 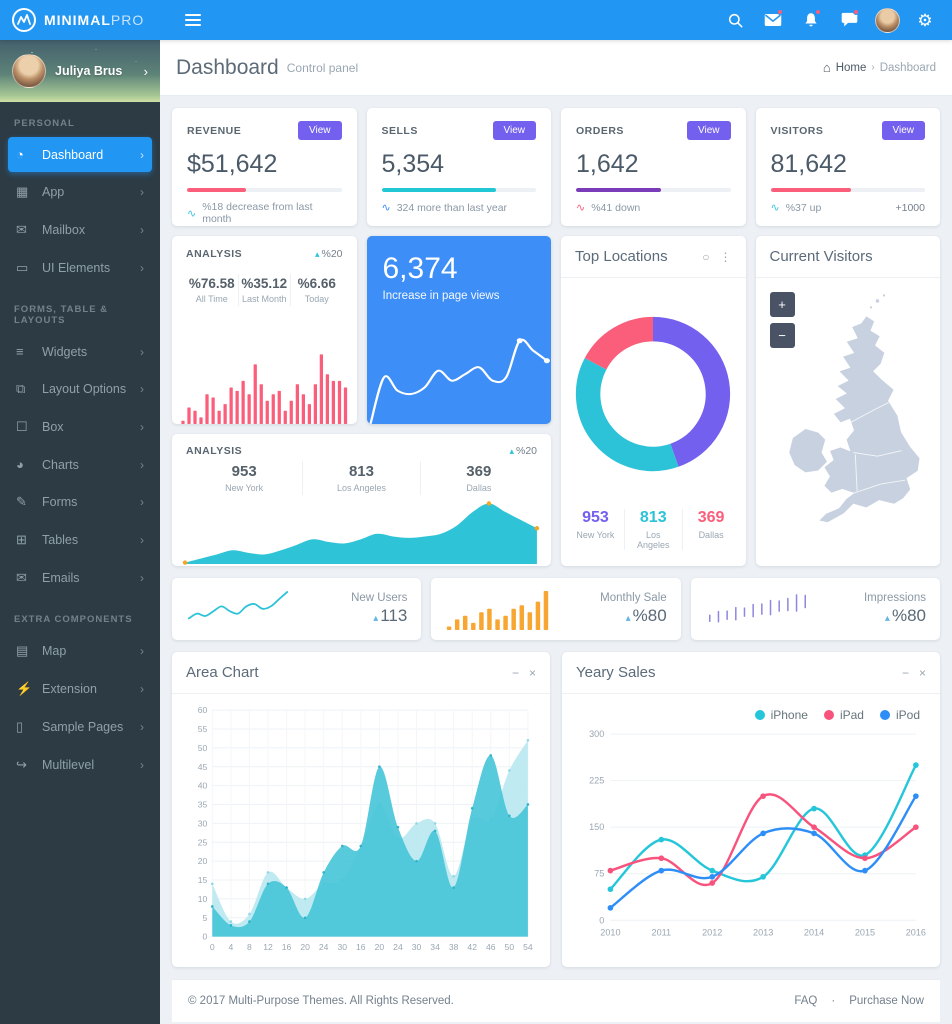 What do you see at coordinates (735, 20) in the screenshot?
I see `search-icon` at bounding box center [735, 20].